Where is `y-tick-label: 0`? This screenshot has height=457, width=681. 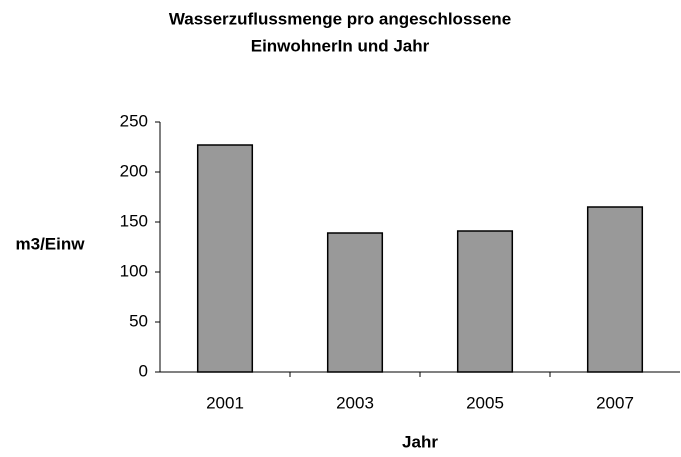 y-tick-label: 0 is located at coordinates (143, 370).